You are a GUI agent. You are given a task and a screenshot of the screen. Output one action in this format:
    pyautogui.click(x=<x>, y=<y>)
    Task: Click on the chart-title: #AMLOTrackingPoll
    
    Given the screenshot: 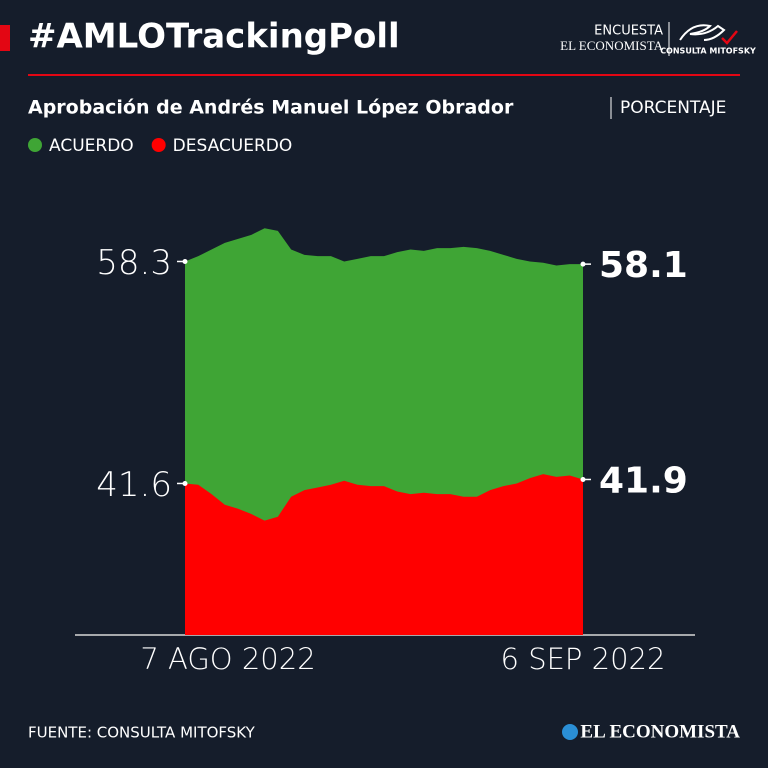 What is the action you would take?
    pyautogui.click(x=214, y=37)
    